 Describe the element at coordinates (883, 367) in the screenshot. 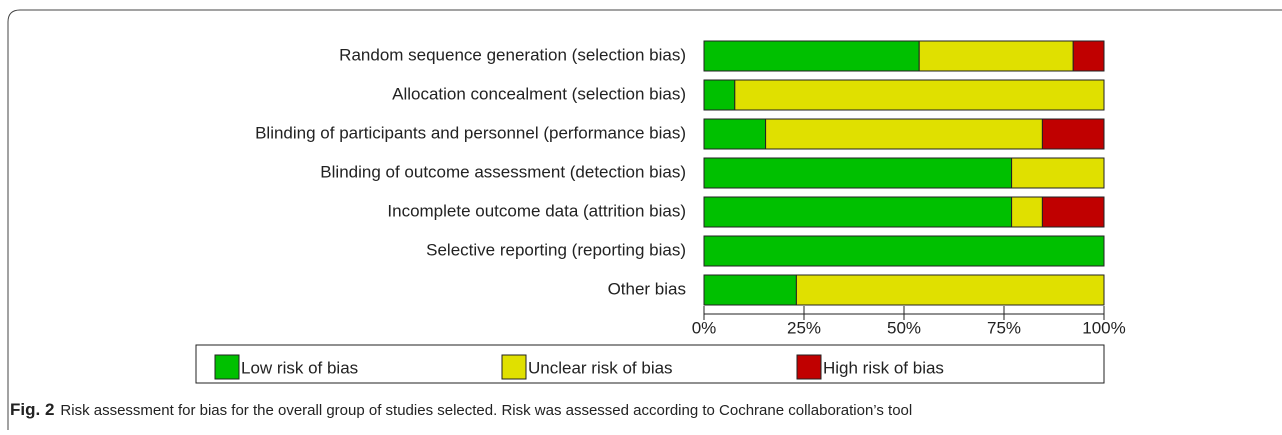

I see `legend-label: High risk of bias` at that location.